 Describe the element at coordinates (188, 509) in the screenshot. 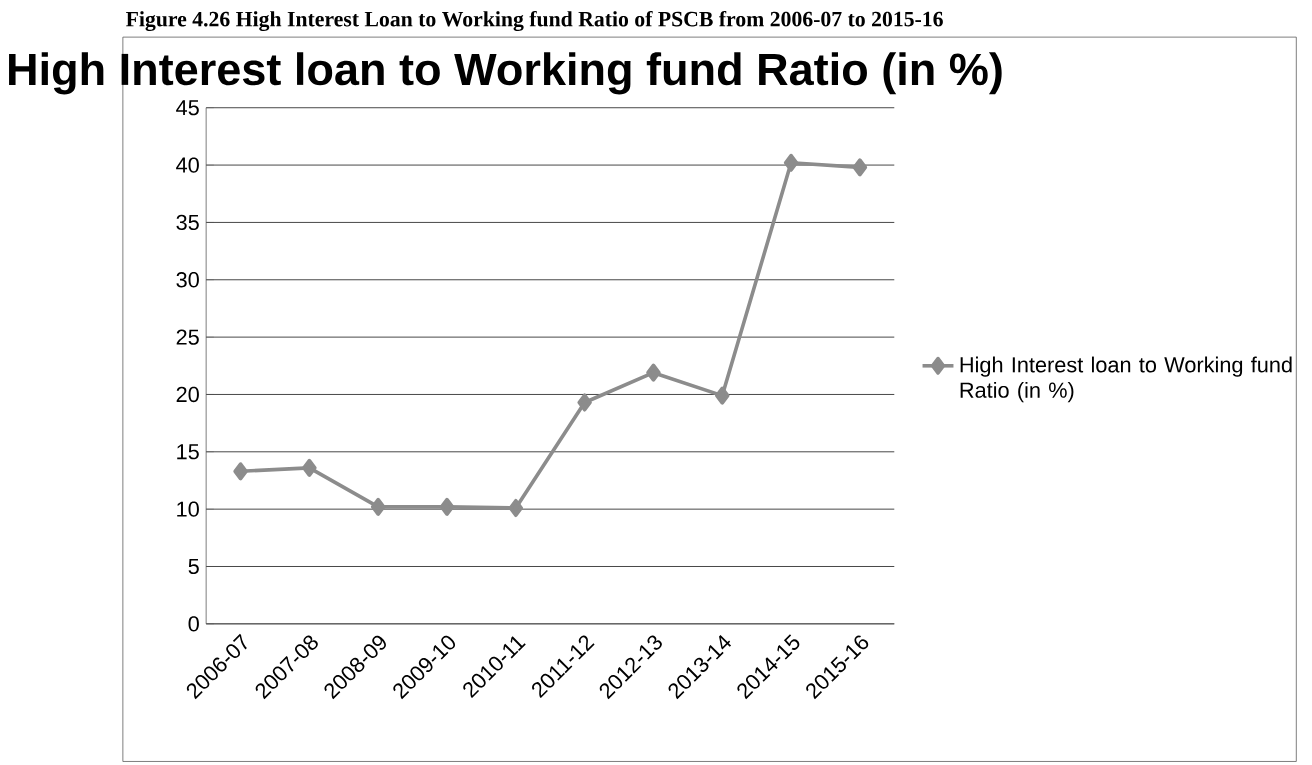

I see `y-tick-label: 10` at that location.